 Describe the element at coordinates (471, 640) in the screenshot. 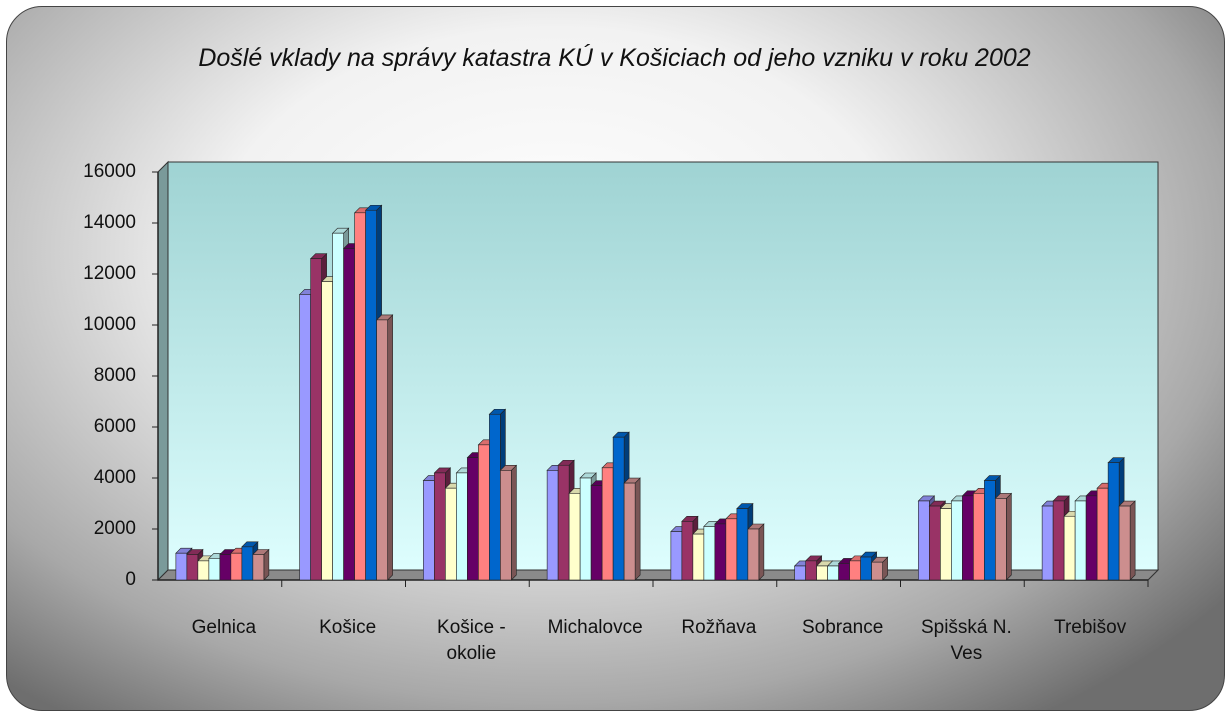

I see `x-tick-label: Košice - okolie` at that location.